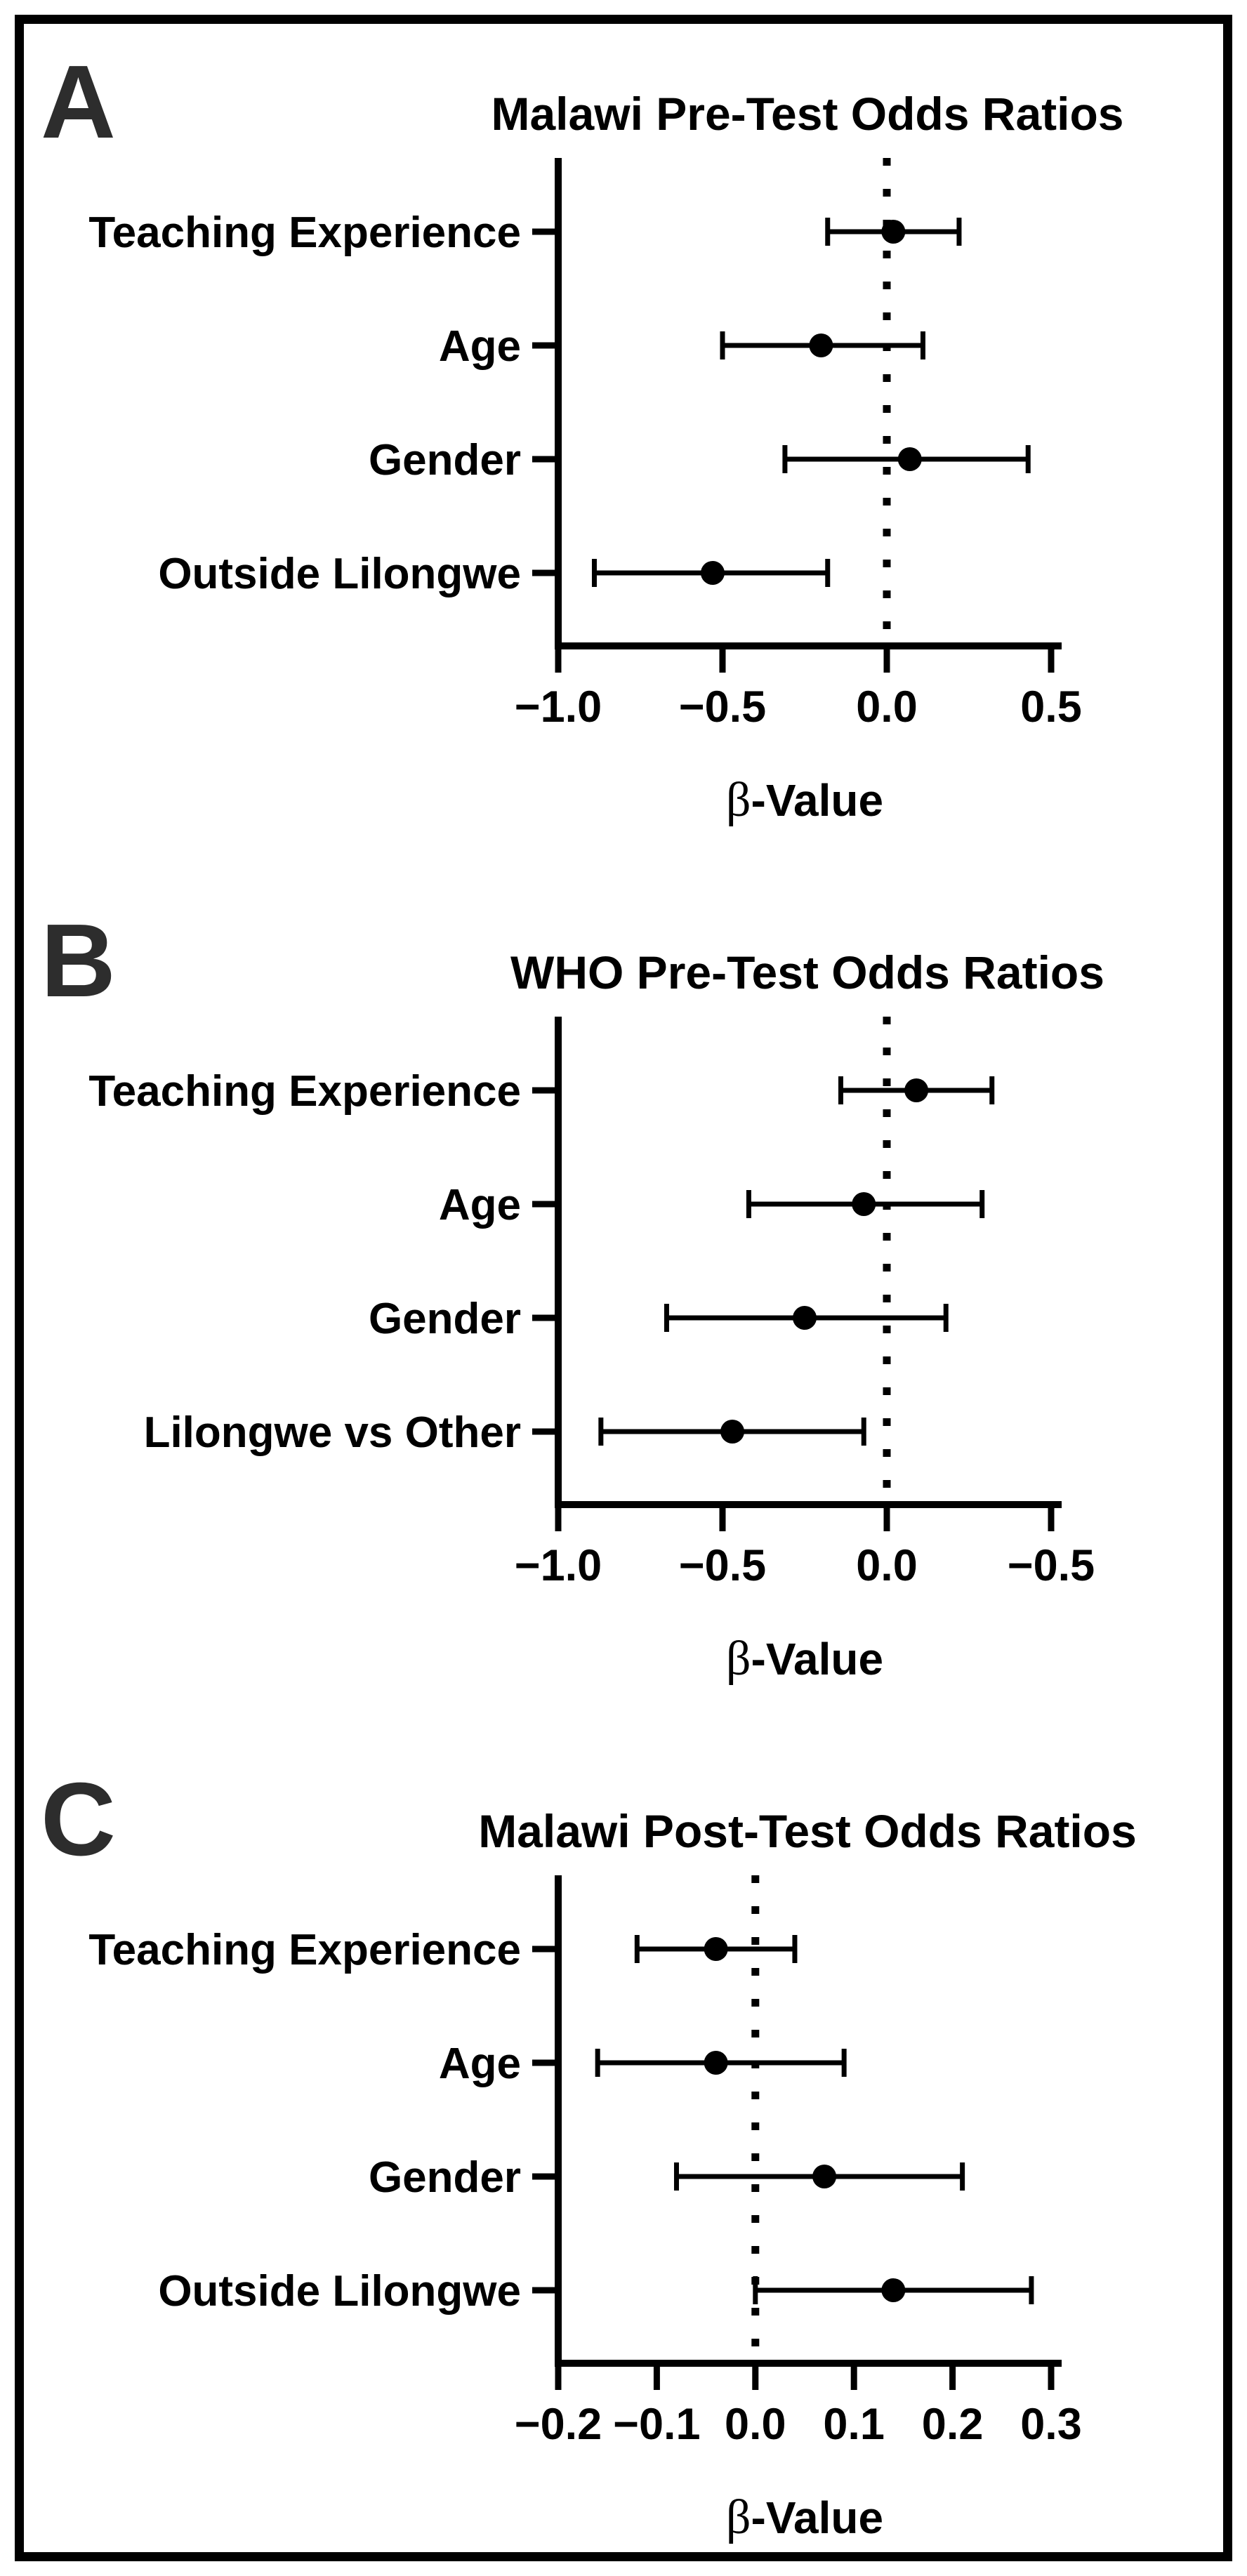 The width and height of the screenshot is (1247, 2576). I want to click on panel-letter-a: A, so click(78, 102).